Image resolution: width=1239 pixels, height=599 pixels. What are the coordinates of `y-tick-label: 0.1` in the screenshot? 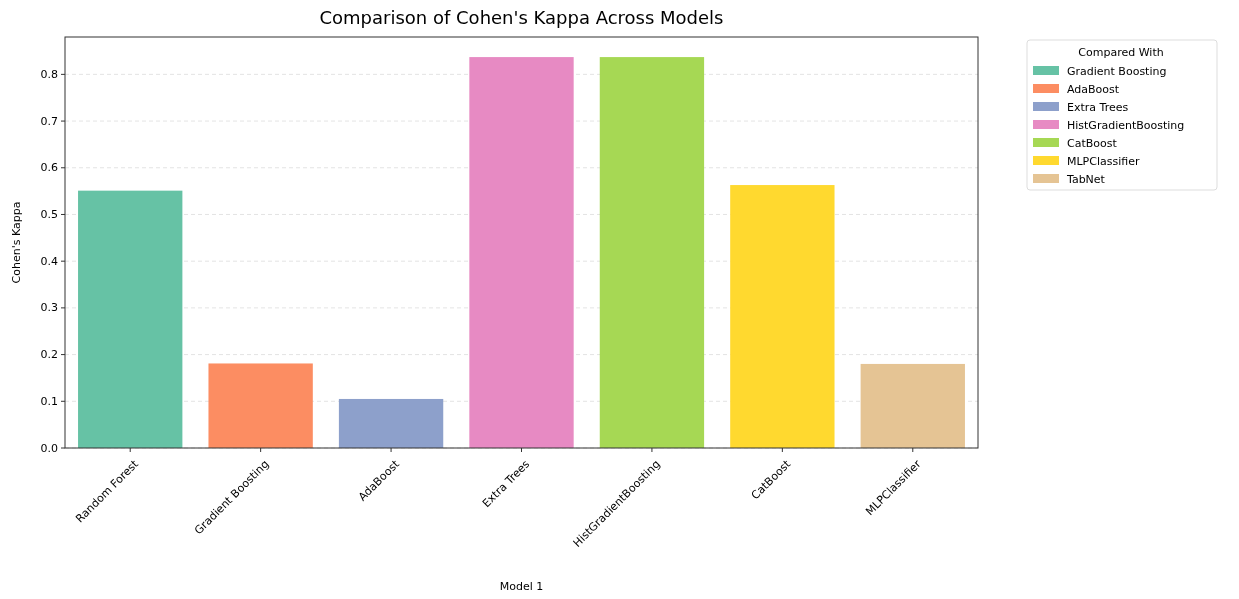 It's located at (49, 401).